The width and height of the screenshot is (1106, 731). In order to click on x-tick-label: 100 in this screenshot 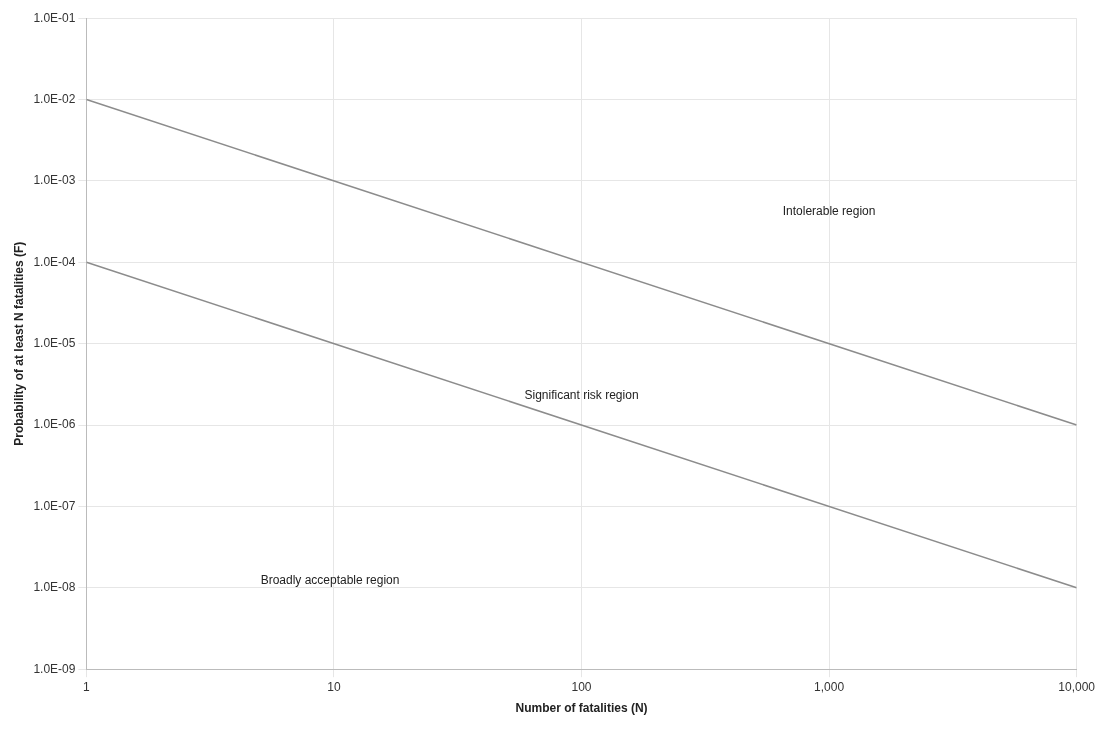, I will do `click(581, 686)`.